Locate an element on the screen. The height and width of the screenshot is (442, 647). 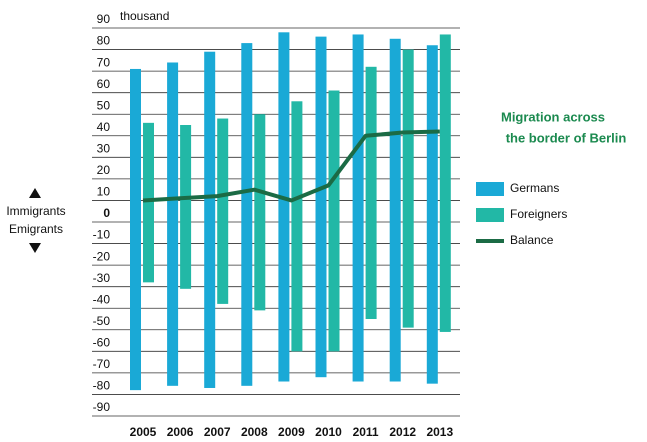
y-tick-label: 90 is located at coordinates (104, 19).